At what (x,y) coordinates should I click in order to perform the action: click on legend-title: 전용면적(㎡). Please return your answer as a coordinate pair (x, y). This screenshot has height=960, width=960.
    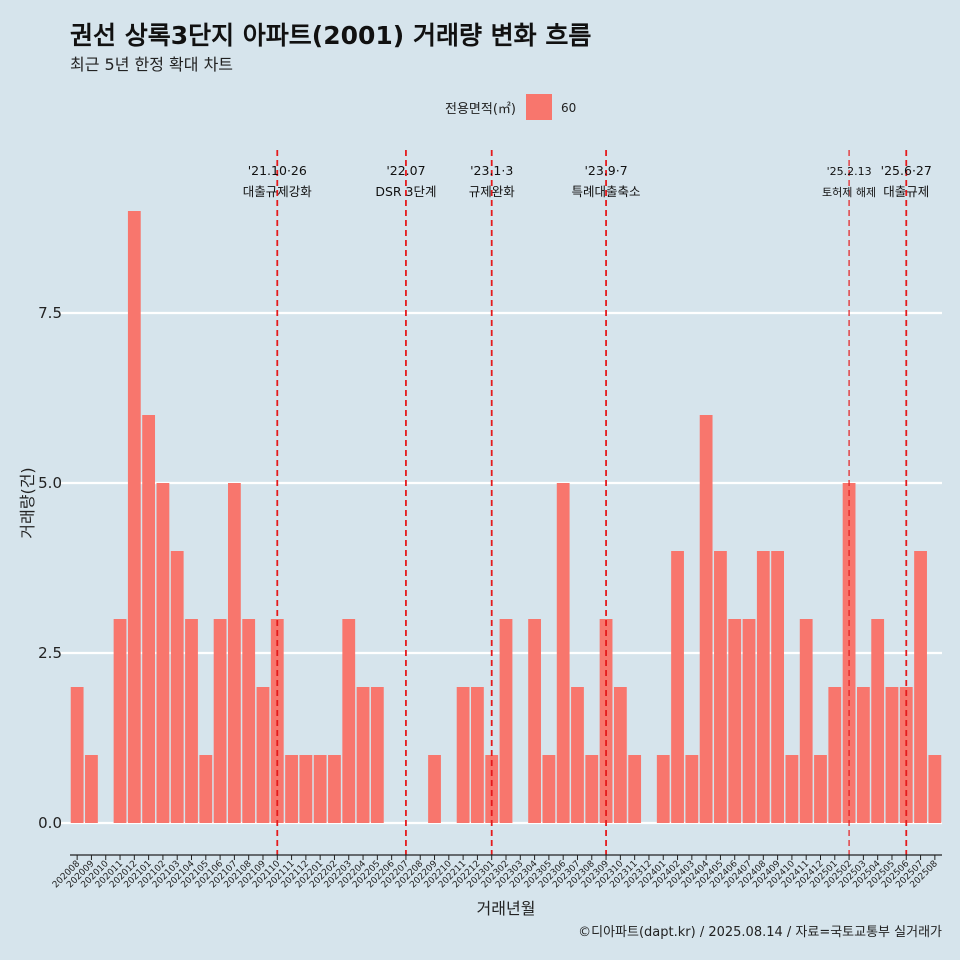
    Looking at the image, I should click on (480, 109).